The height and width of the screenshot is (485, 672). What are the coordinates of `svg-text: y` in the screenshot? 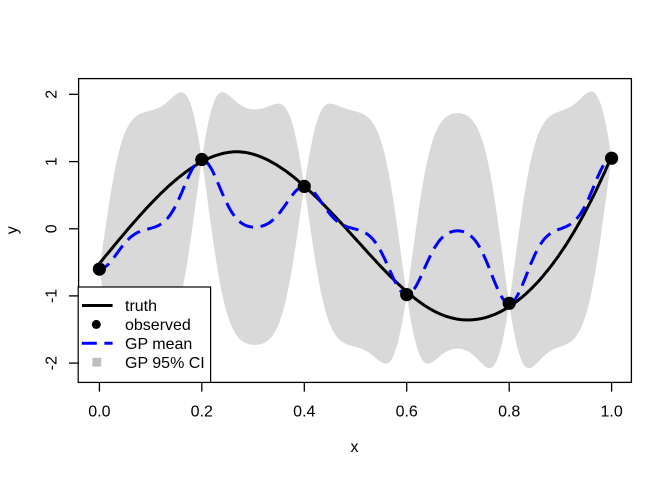 It's located at (12, 230).